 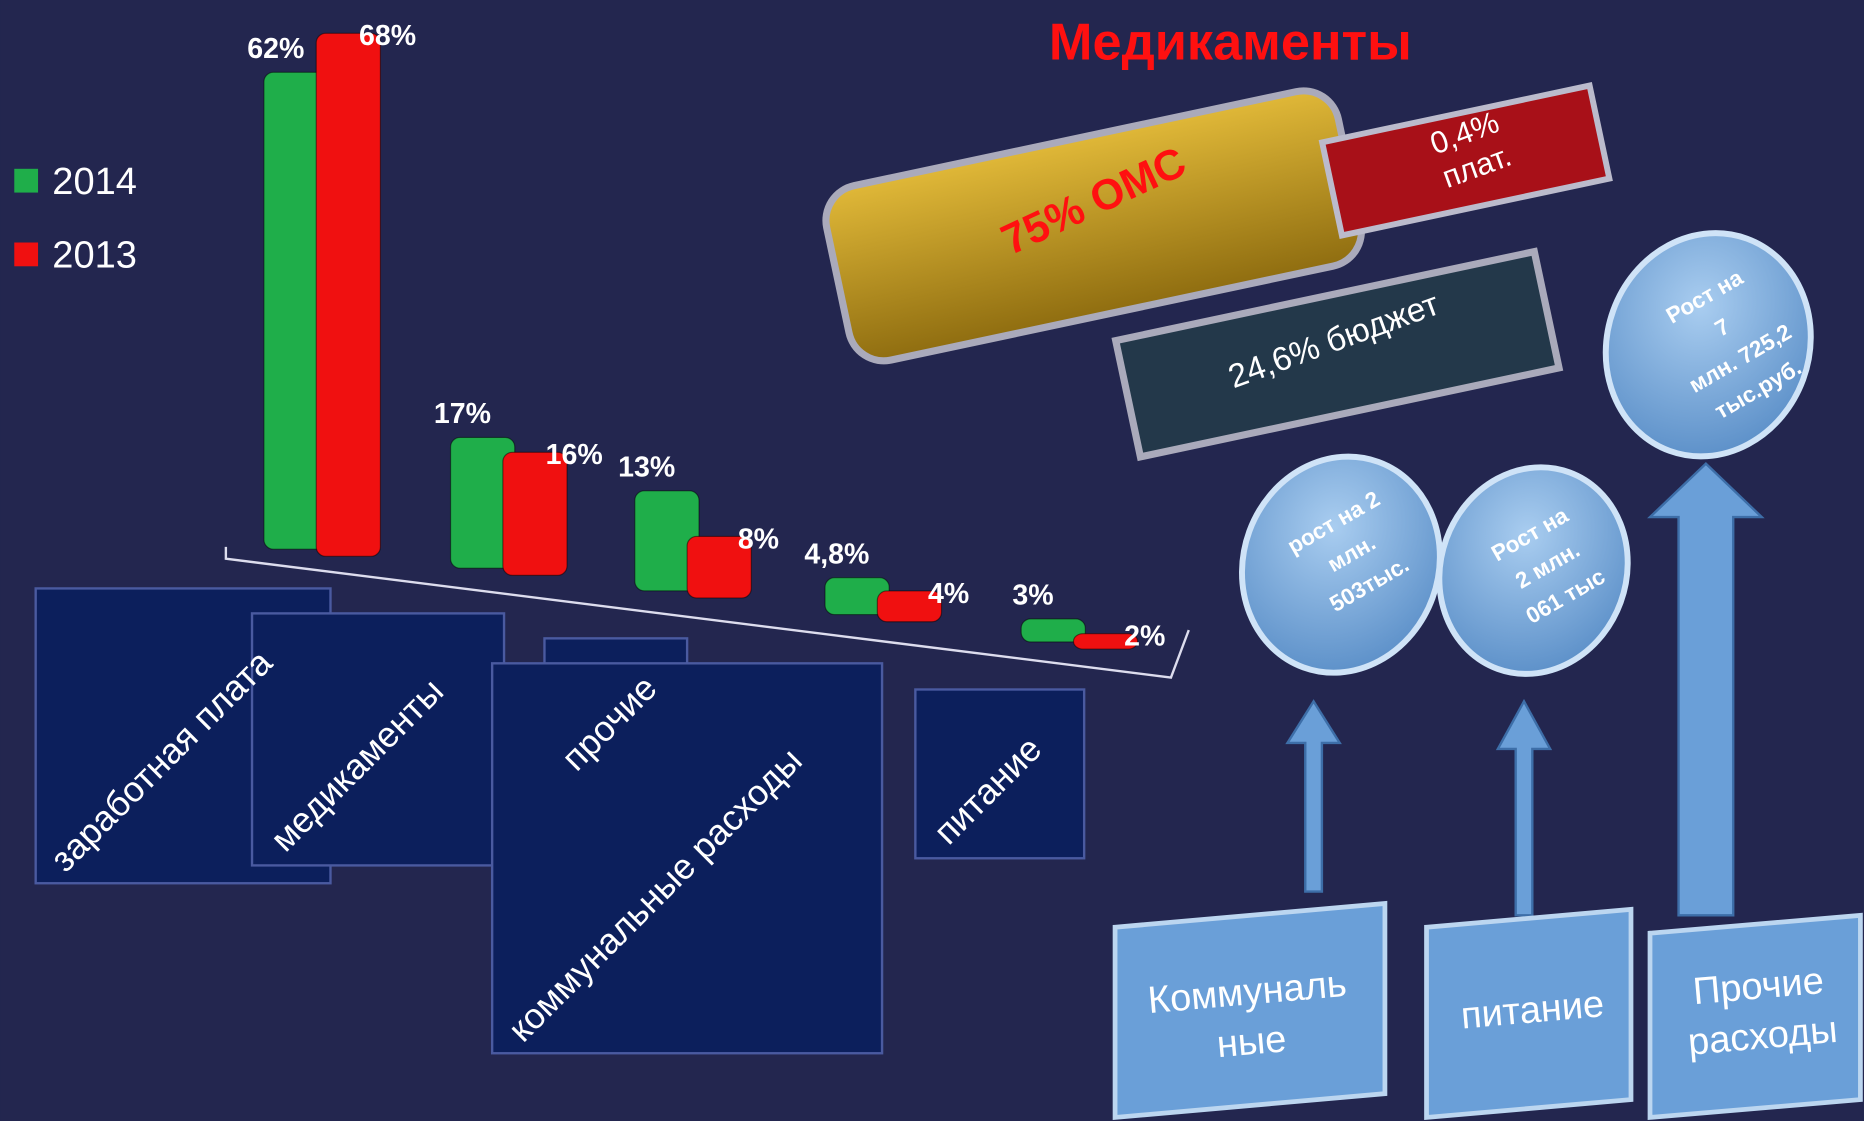 What do you see at coordinates (75, 218) in the screenshot?
I see `legend: 2014 2013` at bounding box center [75, 218].